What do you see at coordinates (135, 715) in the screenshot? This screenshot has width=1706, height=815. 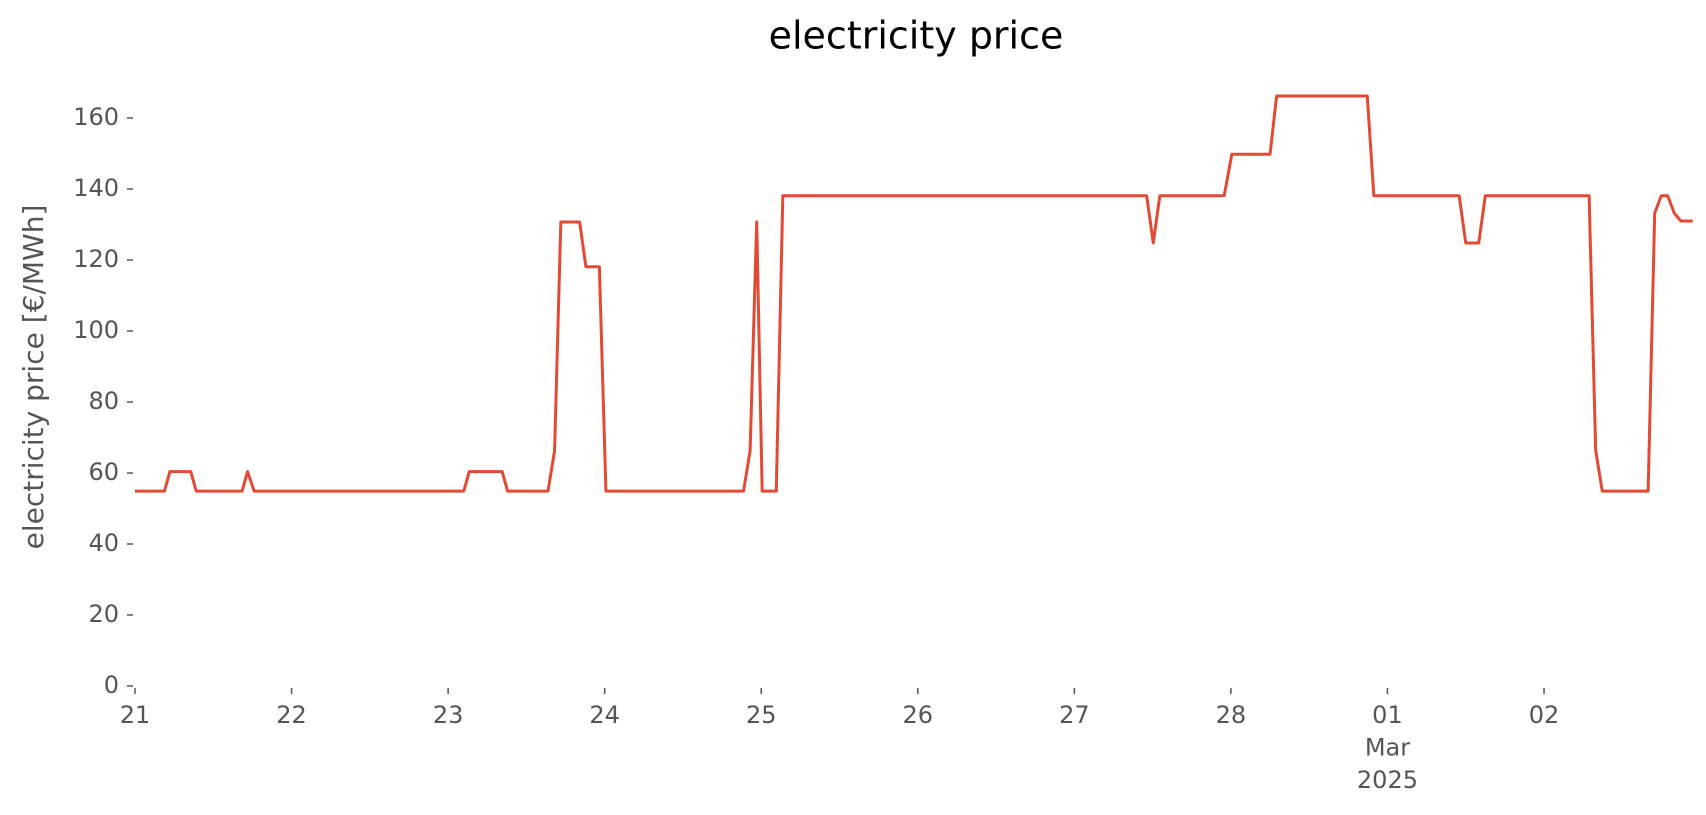 I see `x-tick-label: 21` at bounding box center [135, 715].